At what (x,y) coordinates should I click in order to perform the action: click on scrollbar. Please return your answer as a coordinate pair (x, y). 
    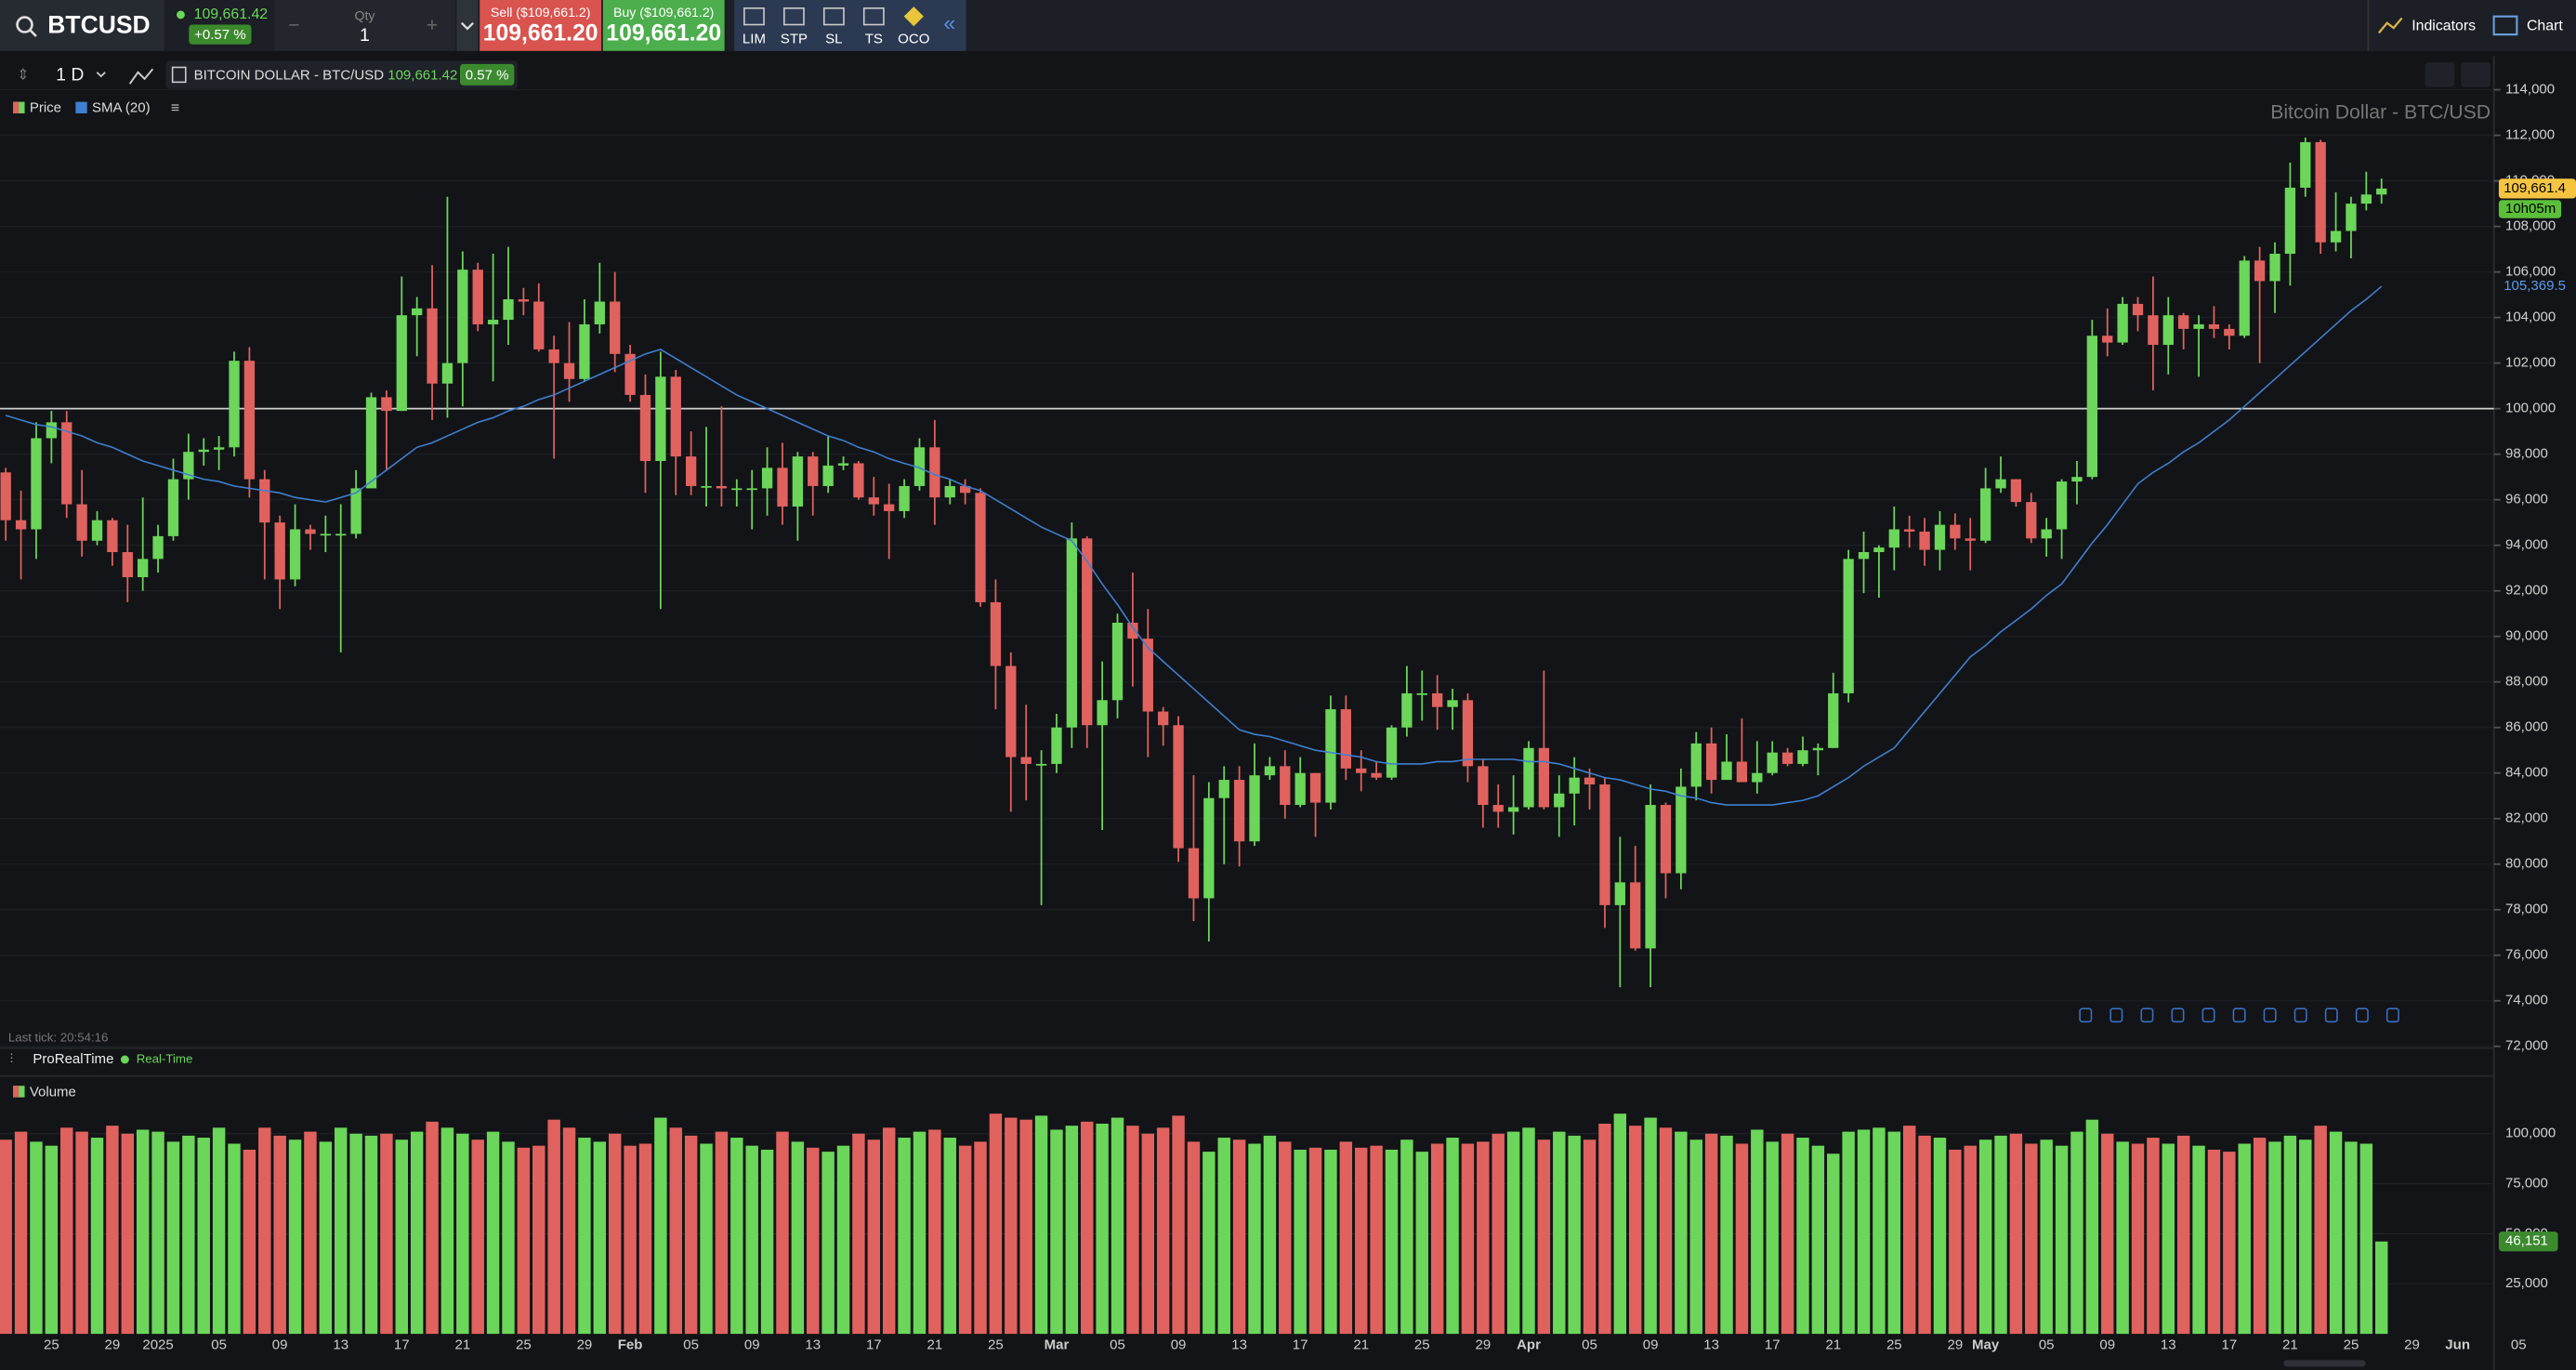
    Looking at the image, I should click on (2324, 1363).